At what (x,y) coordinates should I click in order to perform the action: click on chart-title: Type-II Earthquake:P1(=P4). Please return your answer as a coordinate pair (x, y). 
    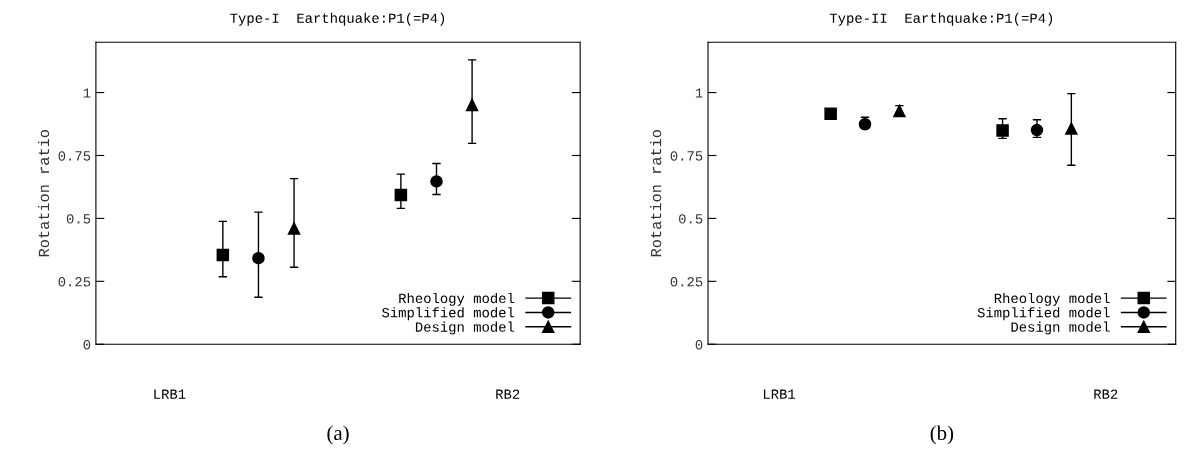
    Looking at the image, I should click on (941, 19).